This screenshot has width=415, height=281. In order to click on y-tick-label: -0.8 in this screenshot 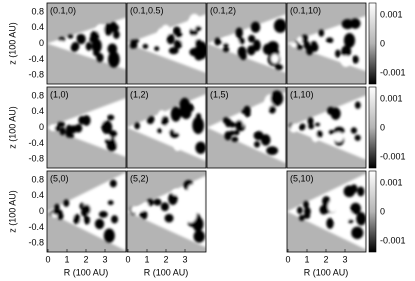, I will do `click(36, 75)`.